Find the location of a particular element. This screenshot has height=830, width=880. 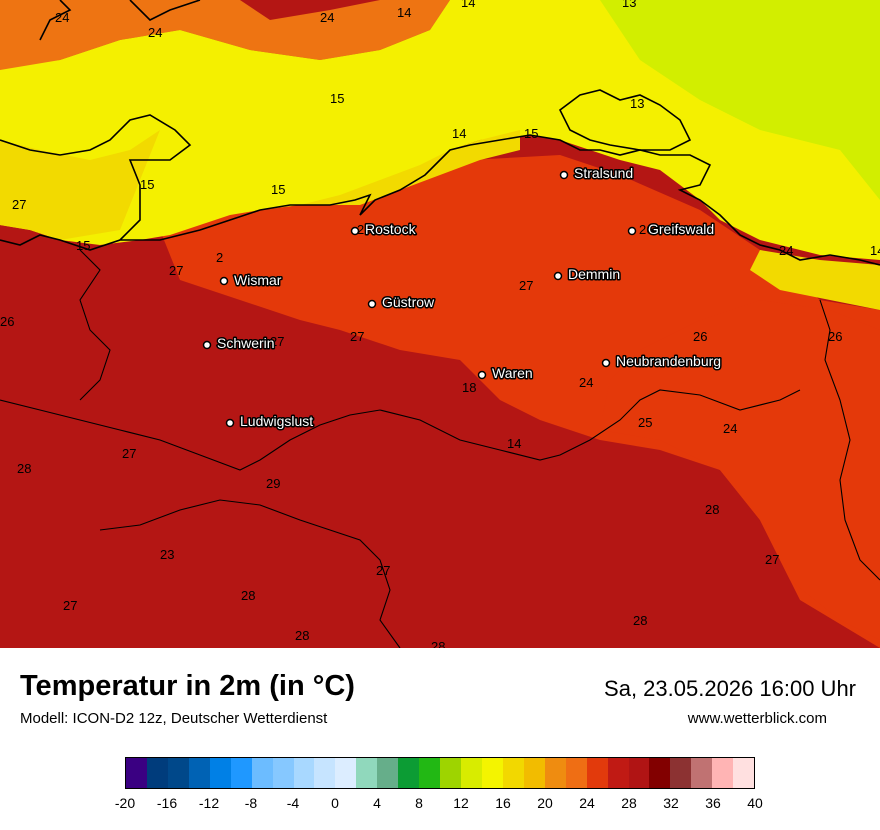

legend-tick-label: 16 is located at coordinates (503, 803).